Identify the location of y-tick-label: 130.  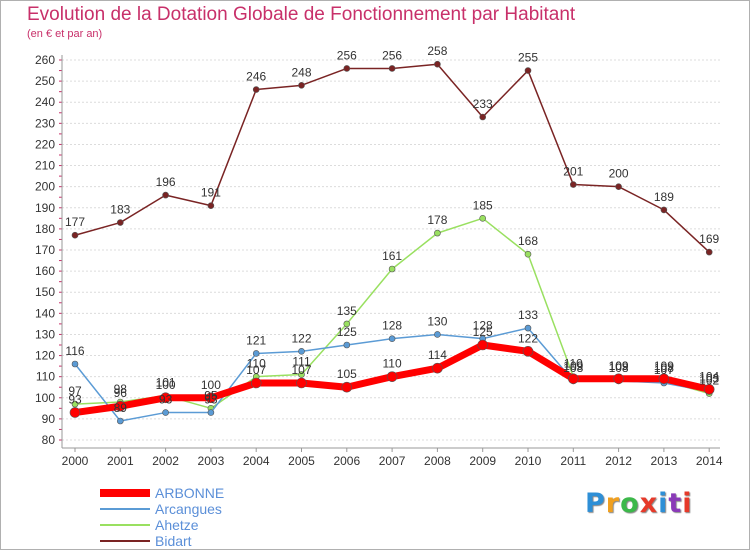
(45, 334).